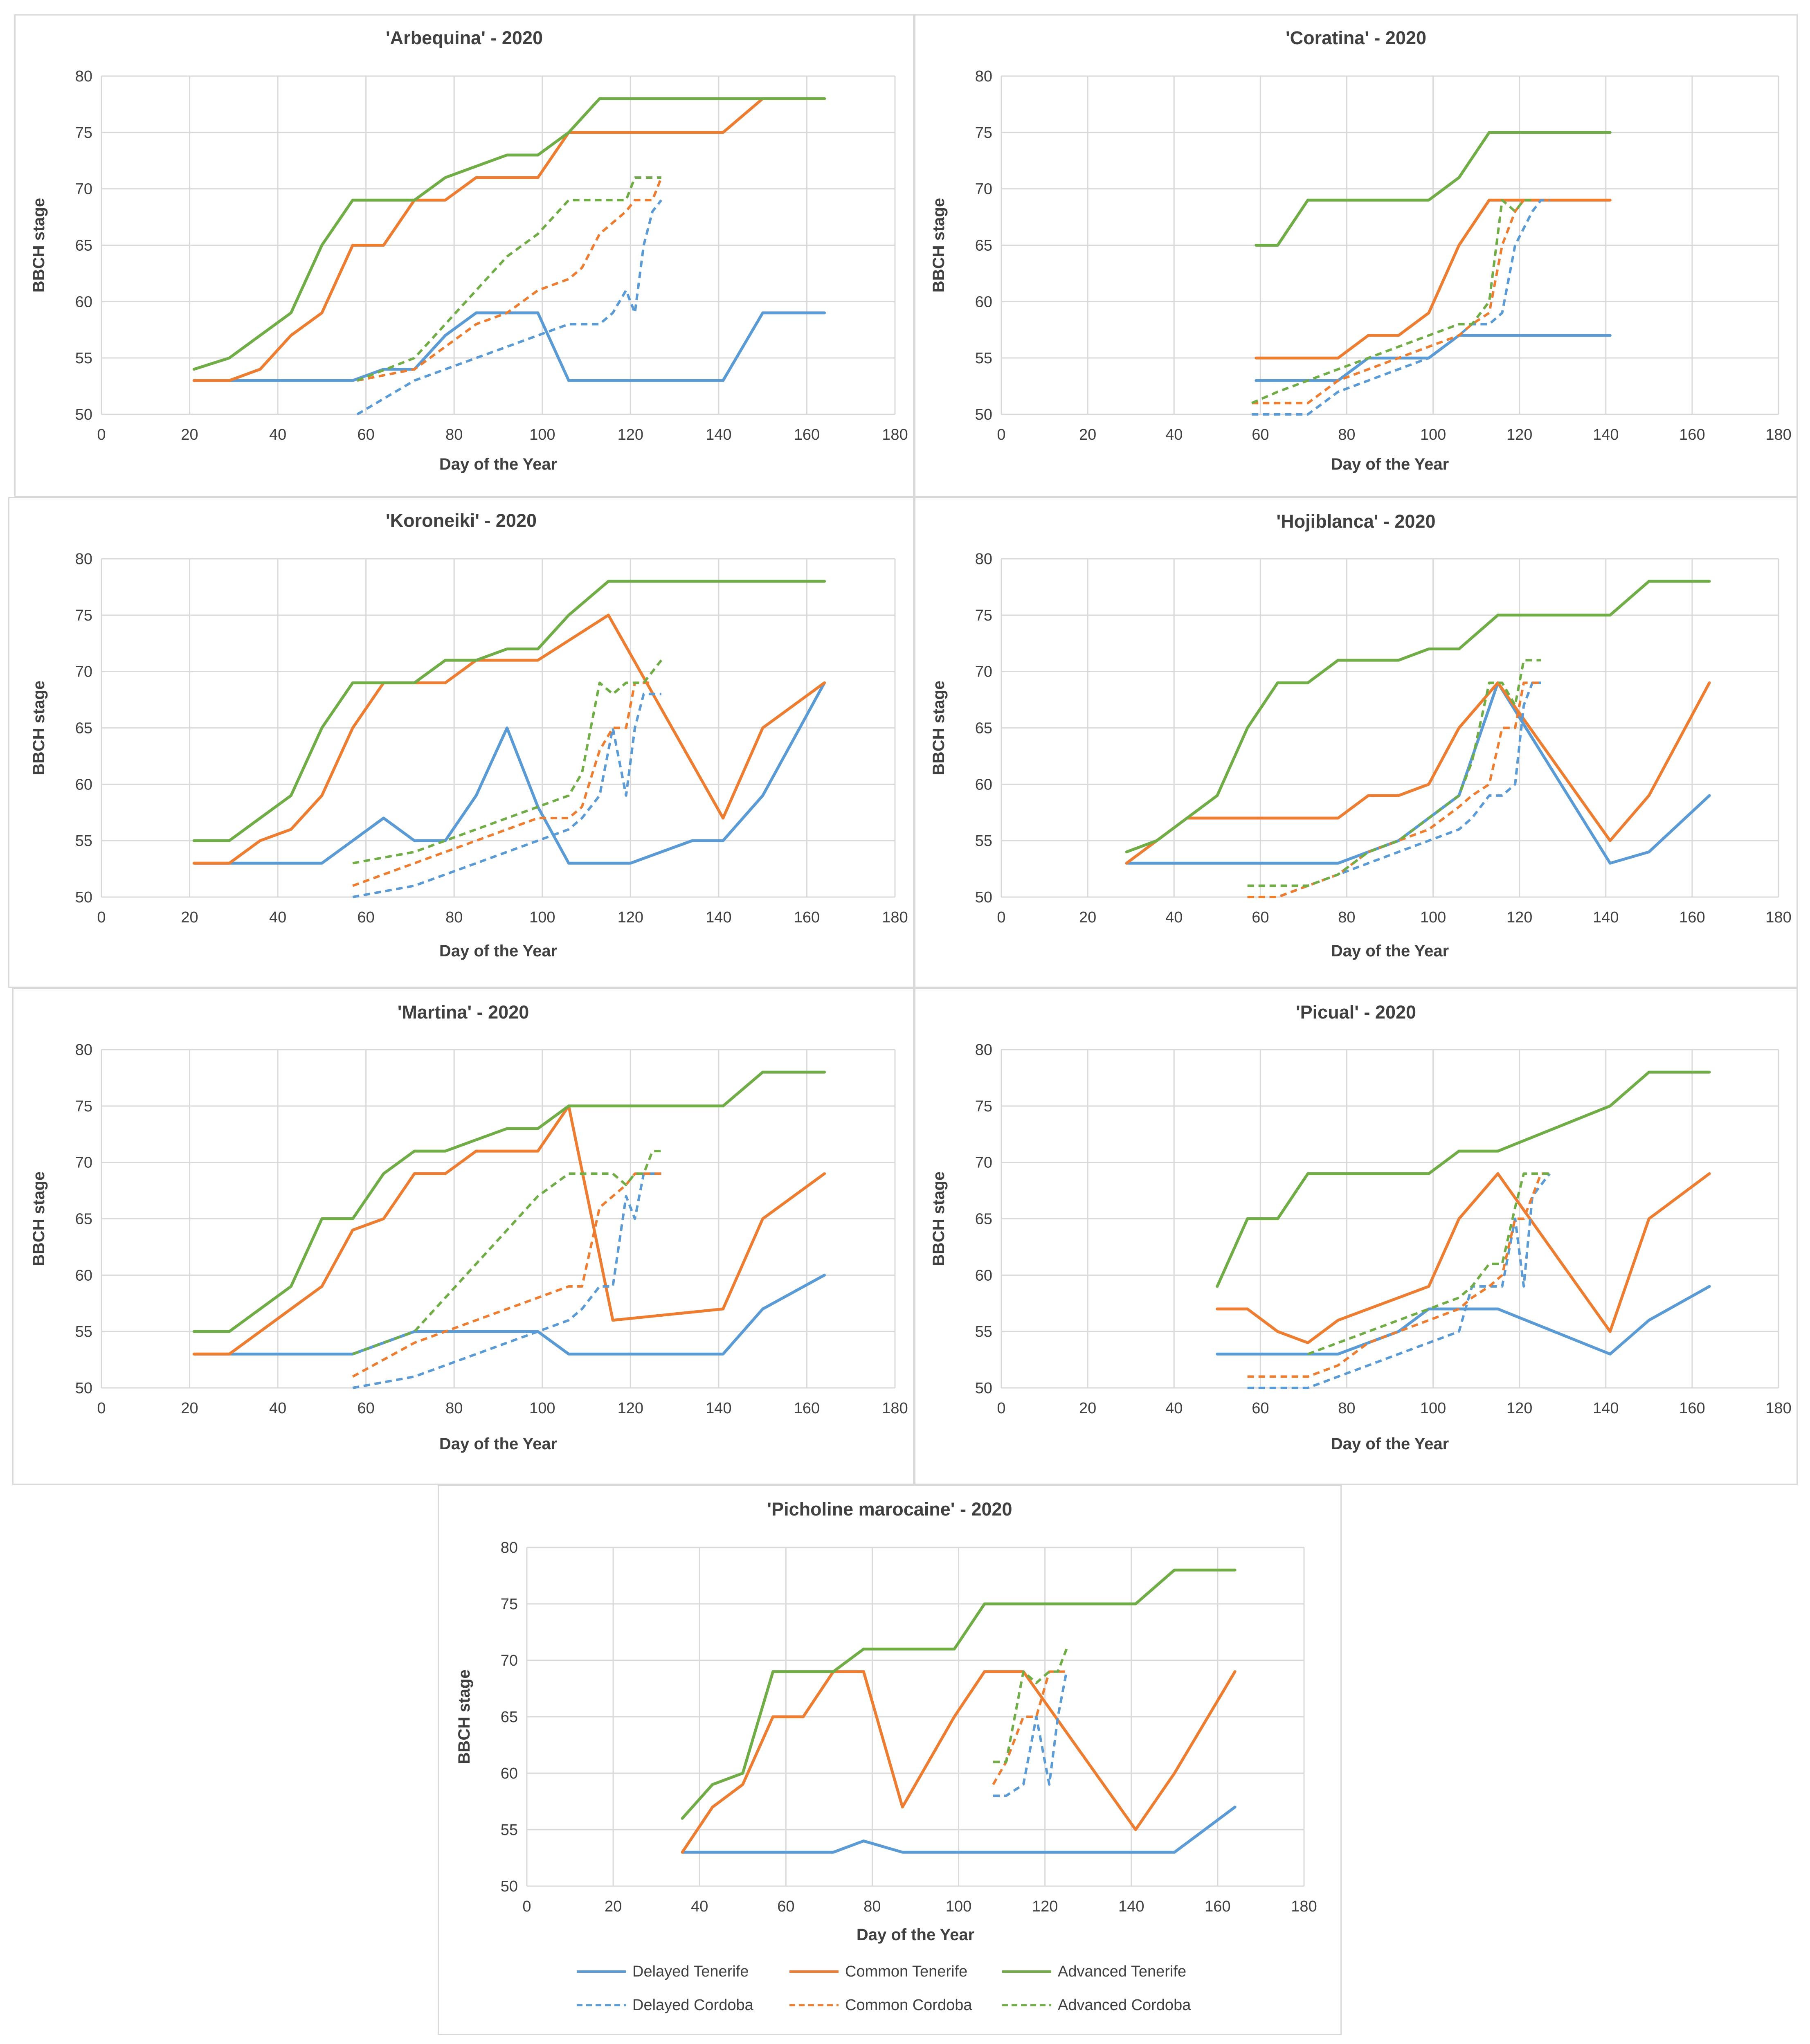 Image resolution: width=1810 pixels, height=2044 pixels. I want to click on legend-item-advanced-cordoba: Advanced Cordoba, so click(1097, 2005).